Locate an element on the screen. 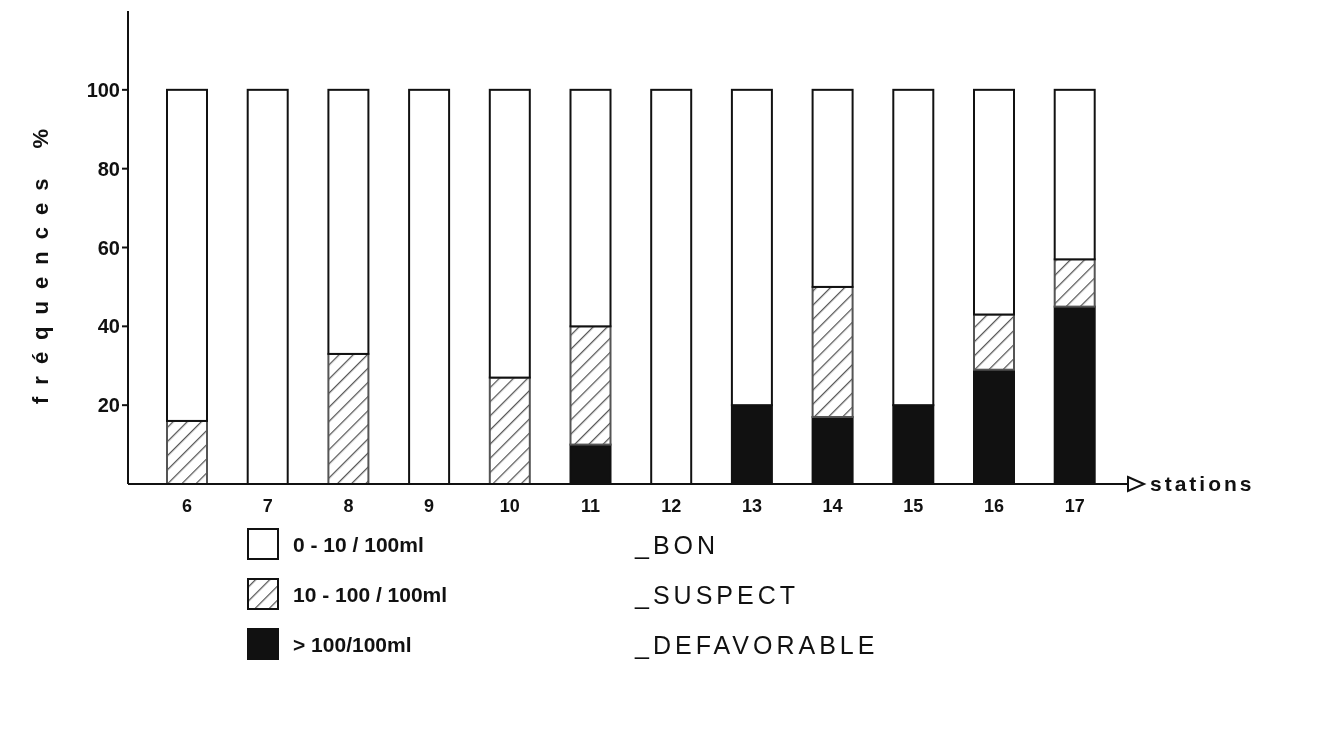  x-tick-label: 17 is located at coordinates (1074, 506).